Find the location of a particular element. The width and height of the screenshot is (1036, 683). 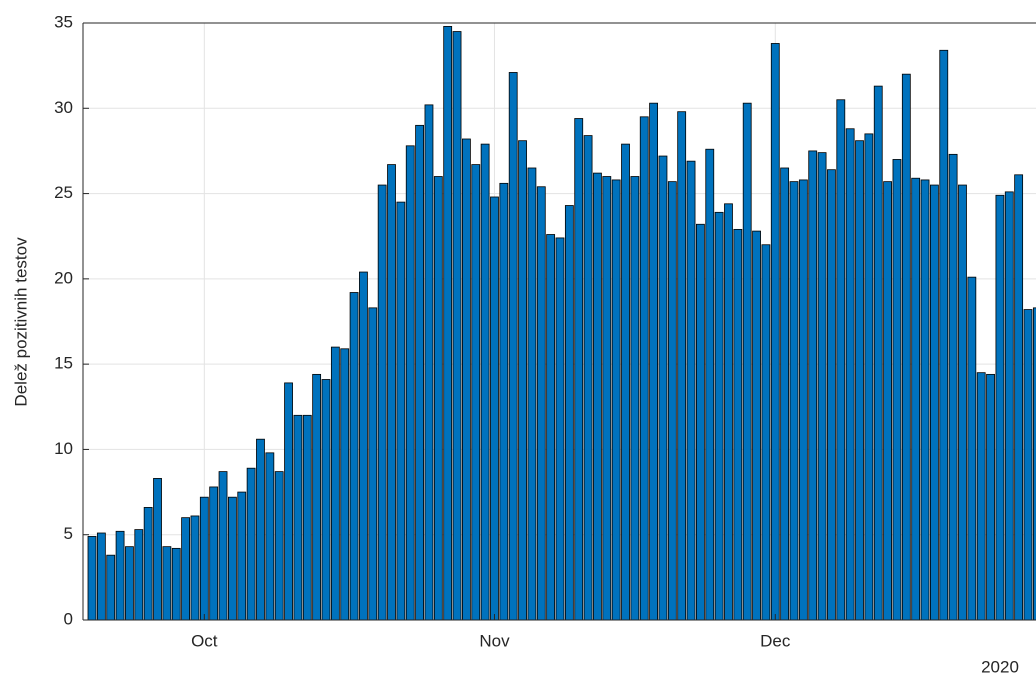

y-tick-label: 25 is located at coordinates (63, 192).